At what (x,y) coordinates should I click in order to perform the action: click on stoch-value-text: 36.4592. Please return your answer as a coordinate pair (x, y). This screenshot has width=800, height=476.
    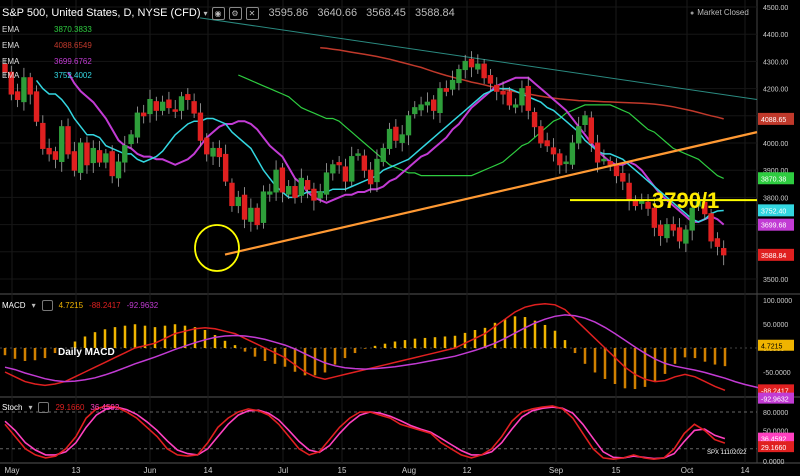
    Looking at the image, I should click on (773, 440).